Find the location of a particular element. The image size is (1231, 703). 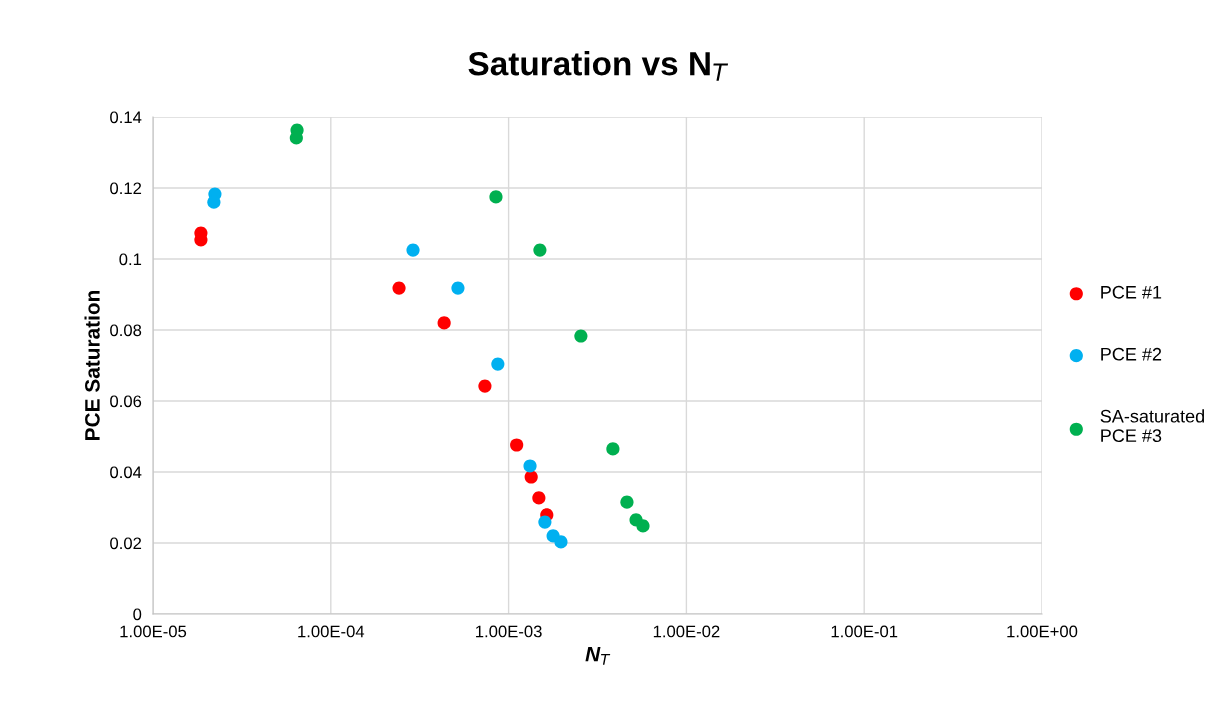

y-tick-label: 0.1 is located at coordinates (130, 259).